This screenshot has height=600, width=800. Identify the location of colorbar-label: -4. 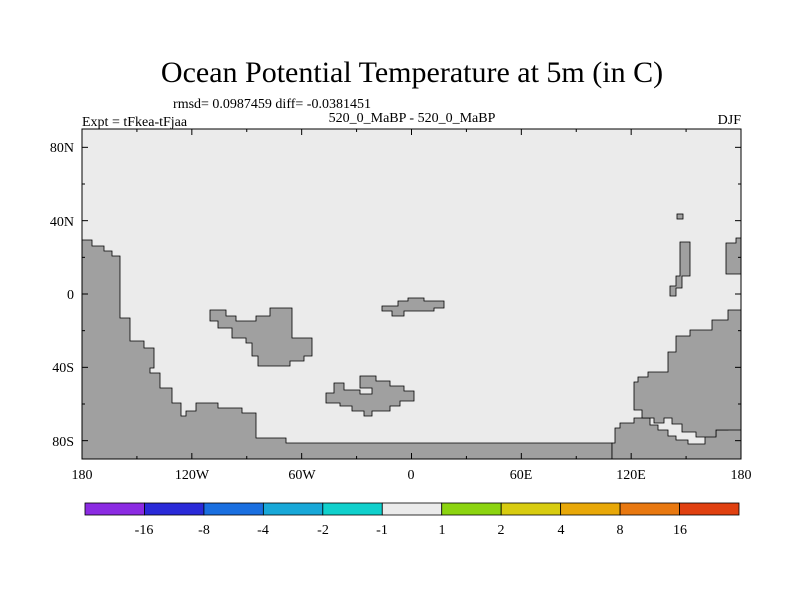
(263, 530).